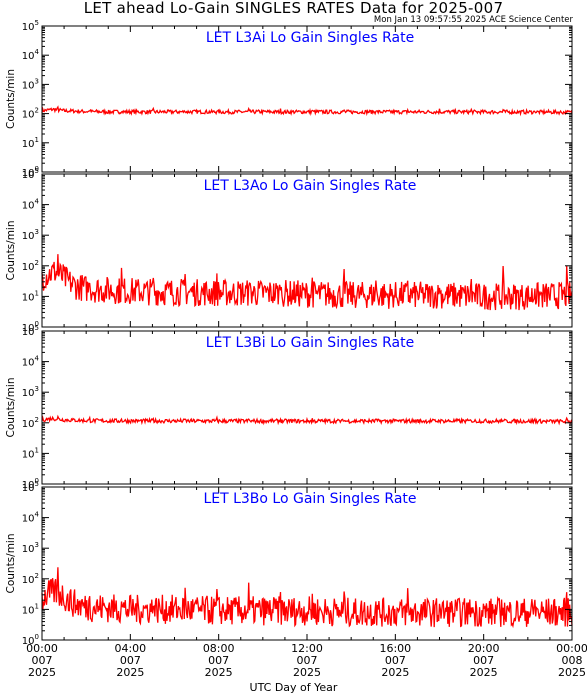 The width and height of the screenshot is (587, 700). I want to click on panel-title: LET L3Bo Lo Gain Singles Rate, so click(309, 499).